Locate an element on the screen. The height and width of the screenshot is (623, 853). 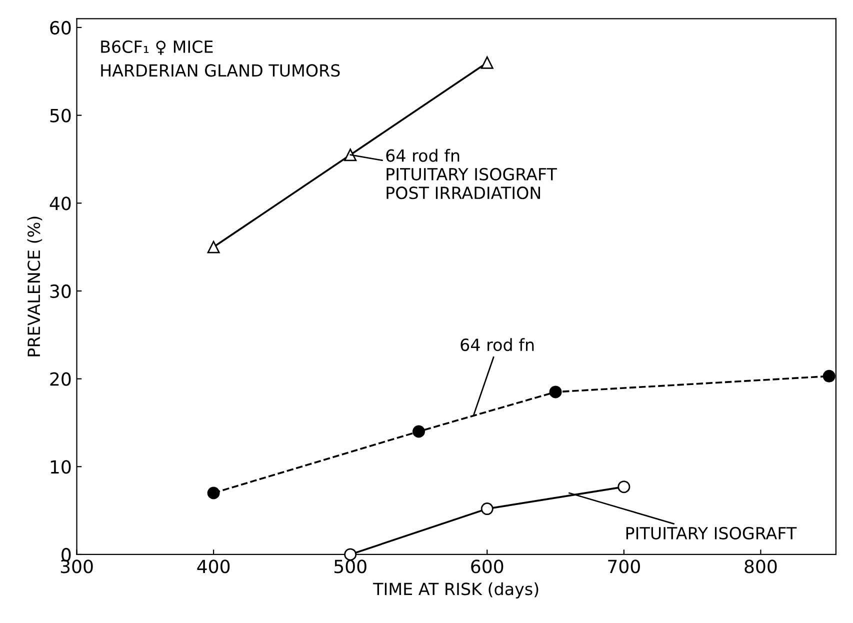
y-axis-title: PREVALENCE (%) is located at coordinates (34, 286).